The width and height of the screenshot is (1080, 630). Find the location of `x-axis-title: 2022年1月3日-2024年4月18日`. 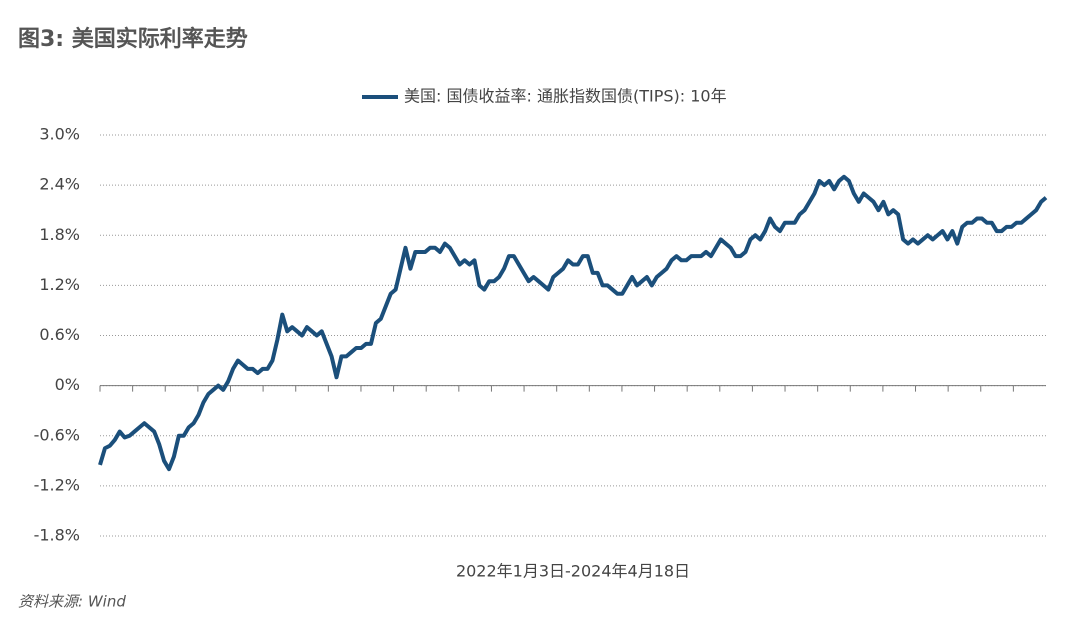

x-axis-title: 2022年1月3日-2024年4月18日 is located at coordinates (573, 571).